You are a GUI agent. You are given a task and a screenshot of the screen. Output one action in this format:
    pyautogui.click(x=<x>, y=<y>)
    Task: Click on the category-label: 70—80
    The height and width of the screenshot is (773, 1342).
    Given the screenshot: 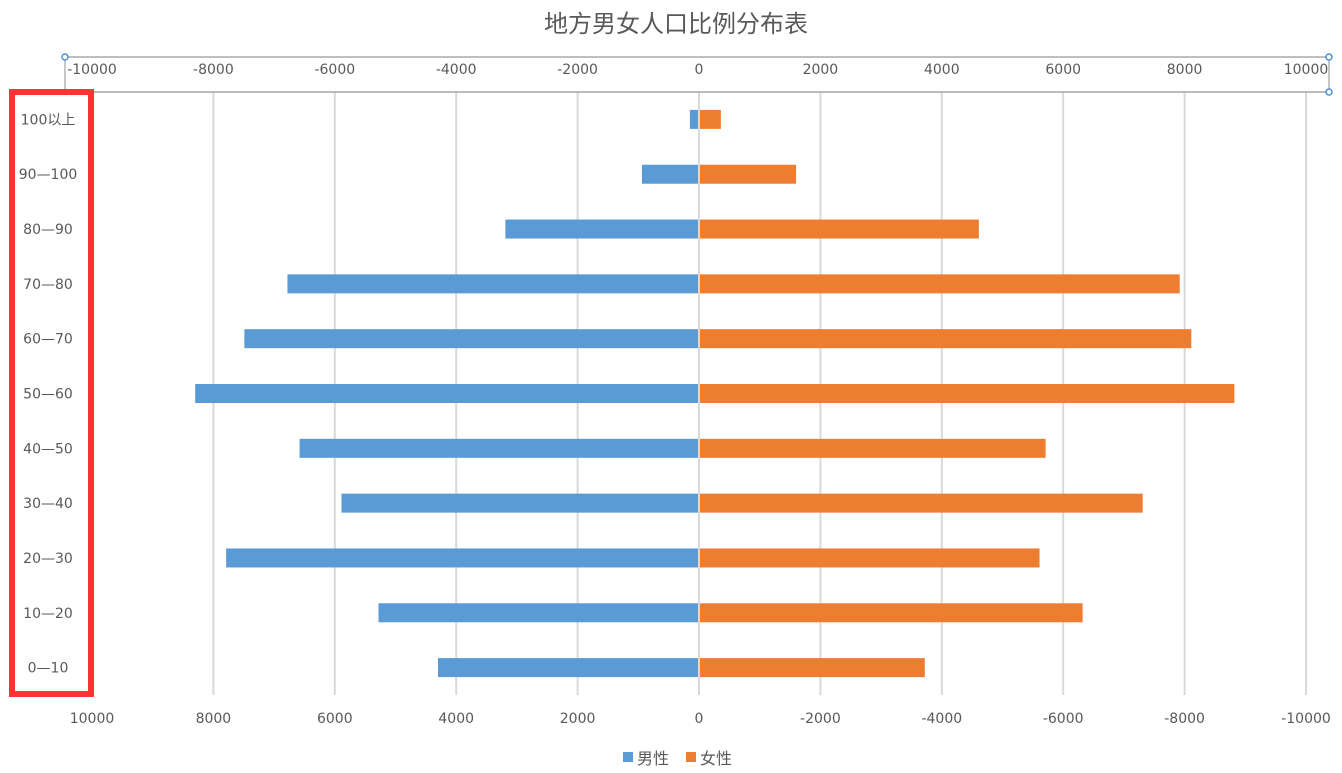 What is the action you would take?
    pyautogui.click(x=48, y=285)
    